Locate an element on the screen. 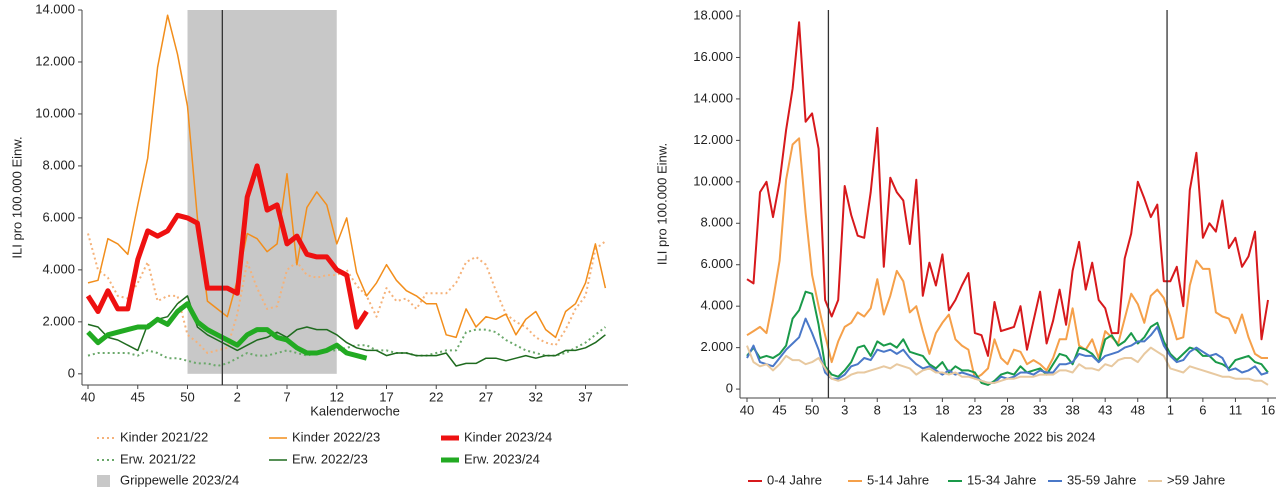 This screenshot has height=488, width=1288. legend-label: Kinder 2023/24 is located at coordinates (508, 436).